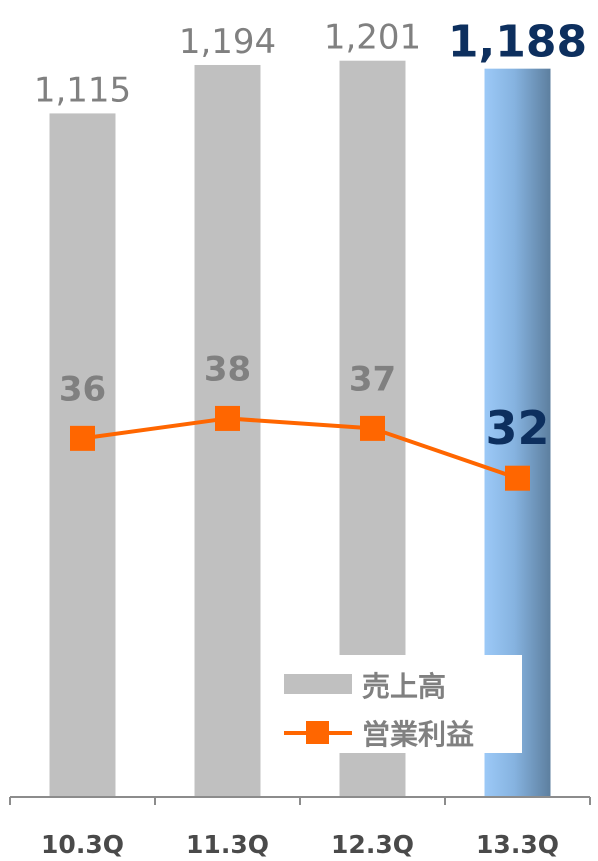 This screenshot has width=598, height=861. I want to click on sales-value-labels: 1,115 1,194 1,201 1,188, so click(310, 64).